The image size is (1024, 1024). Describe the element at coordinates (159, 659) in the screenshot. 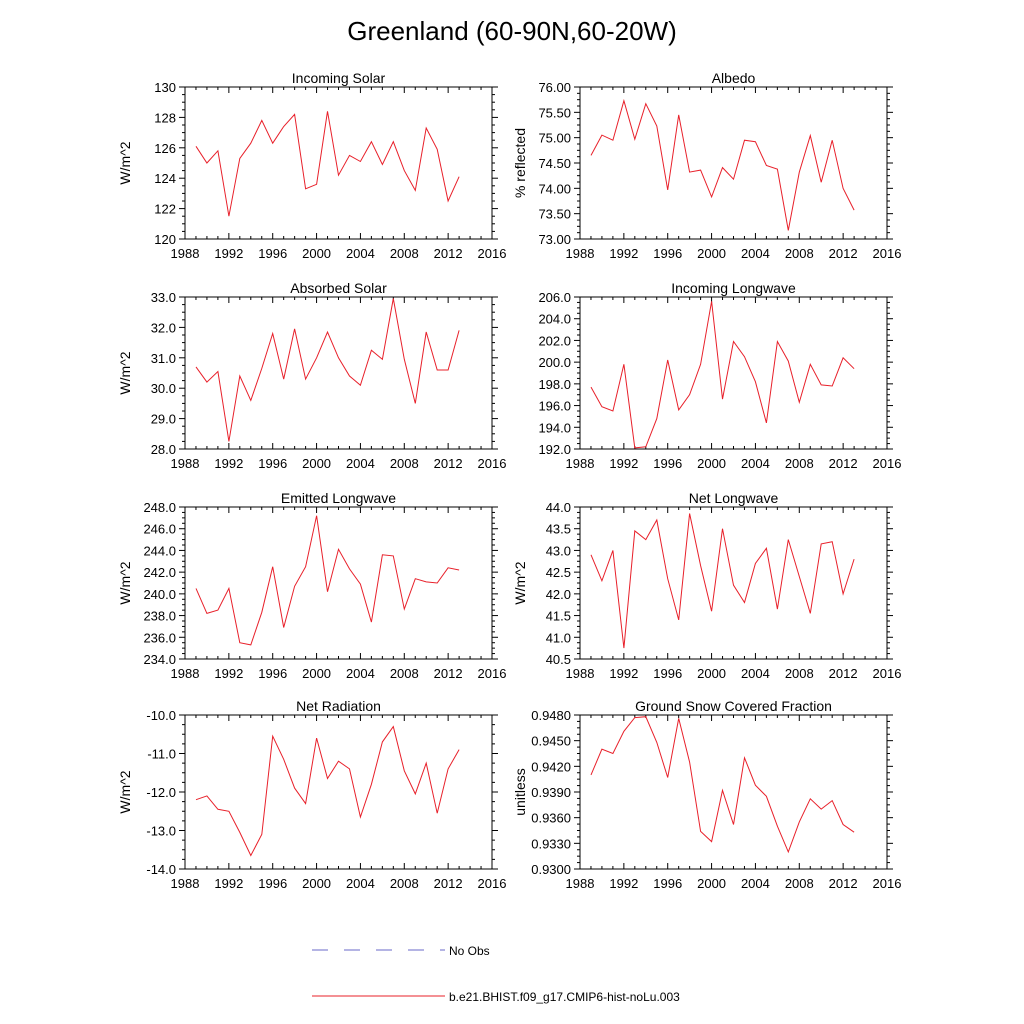

I see `y-tick-label: 234.0` at that location.